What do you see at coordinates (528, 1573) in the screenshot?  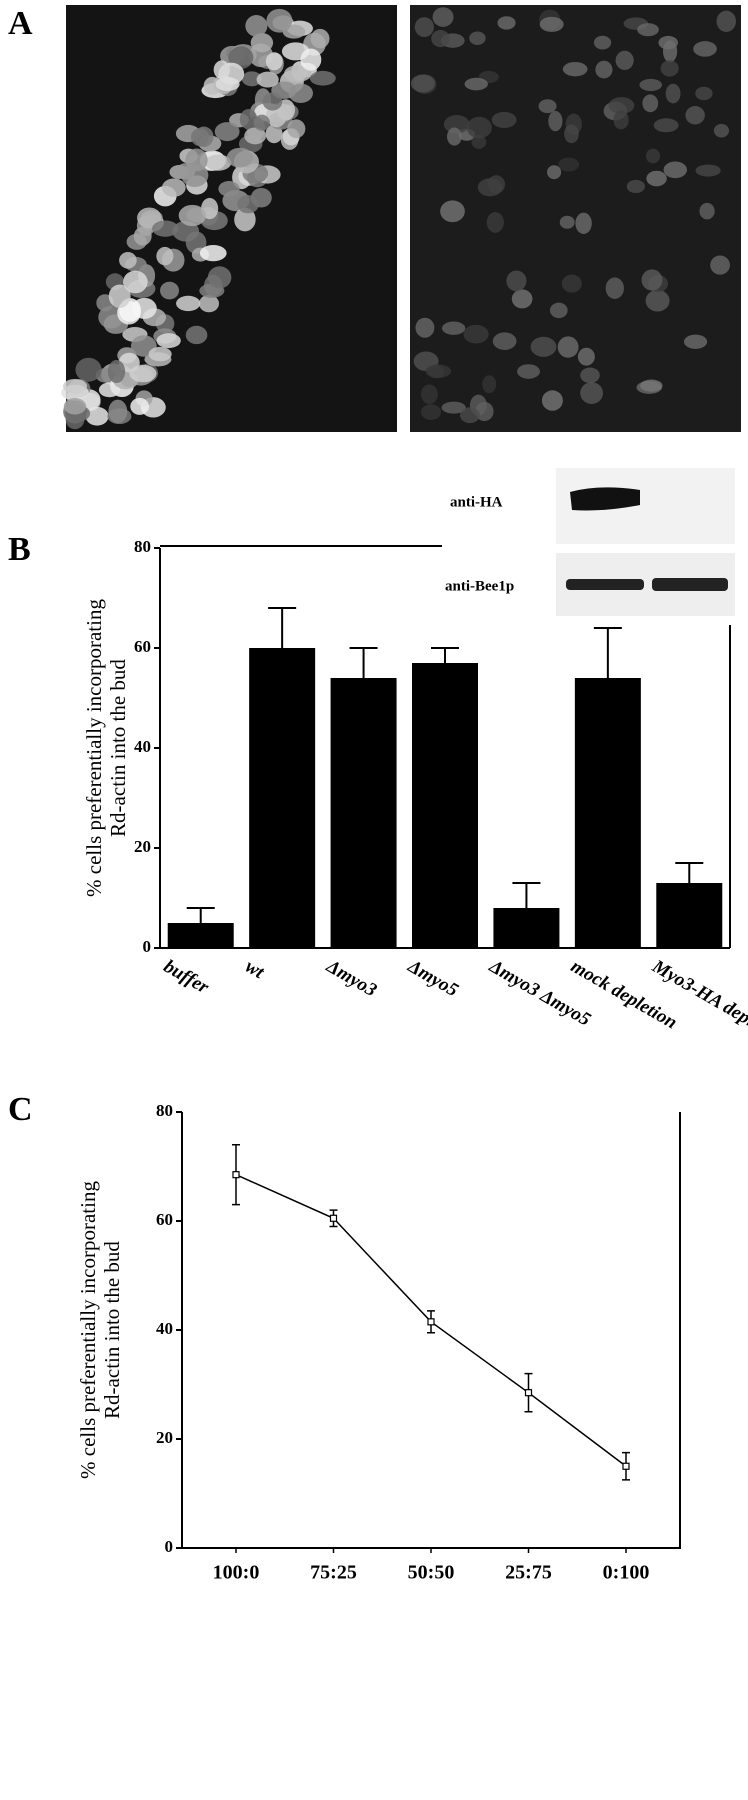 I see `x-tick-label: 25:75` at bounding box center [528, 1573].